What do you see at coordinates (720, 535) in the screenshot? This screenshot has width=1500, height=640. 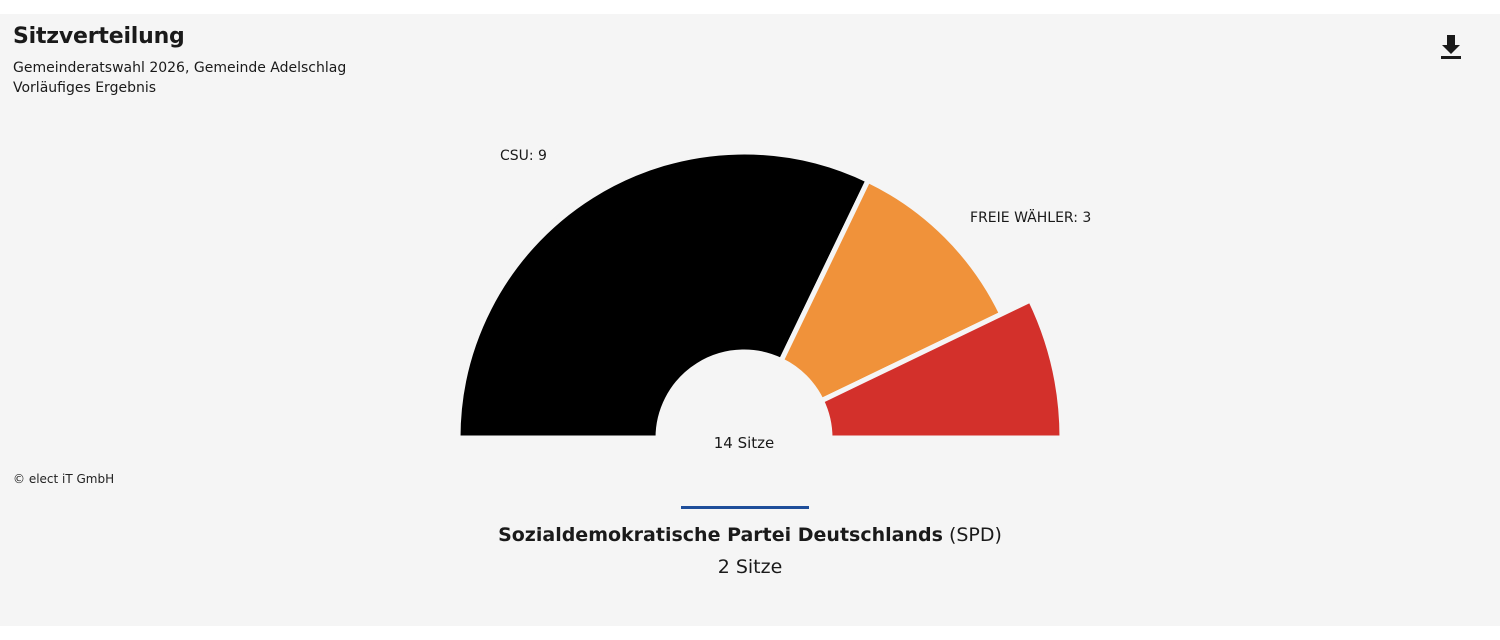 I see `party-full-name: Sozialdemokratische Partei Deutschlands` at bounding box center [720, 535].